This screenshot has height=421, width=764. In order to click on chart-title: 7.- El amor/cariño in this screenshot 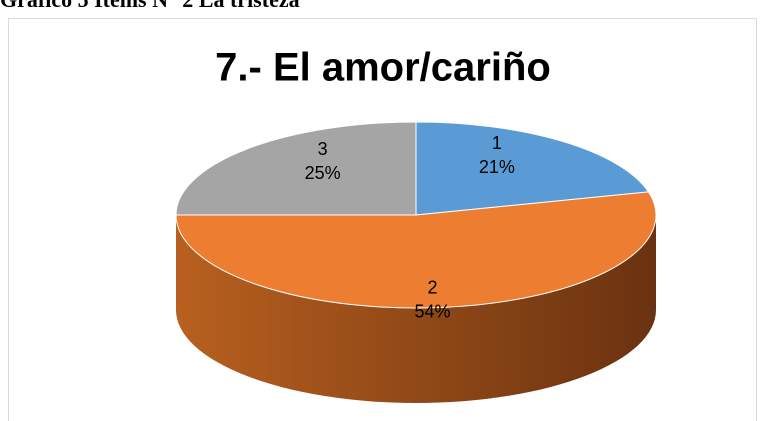, I will do `click(383, 68)`.